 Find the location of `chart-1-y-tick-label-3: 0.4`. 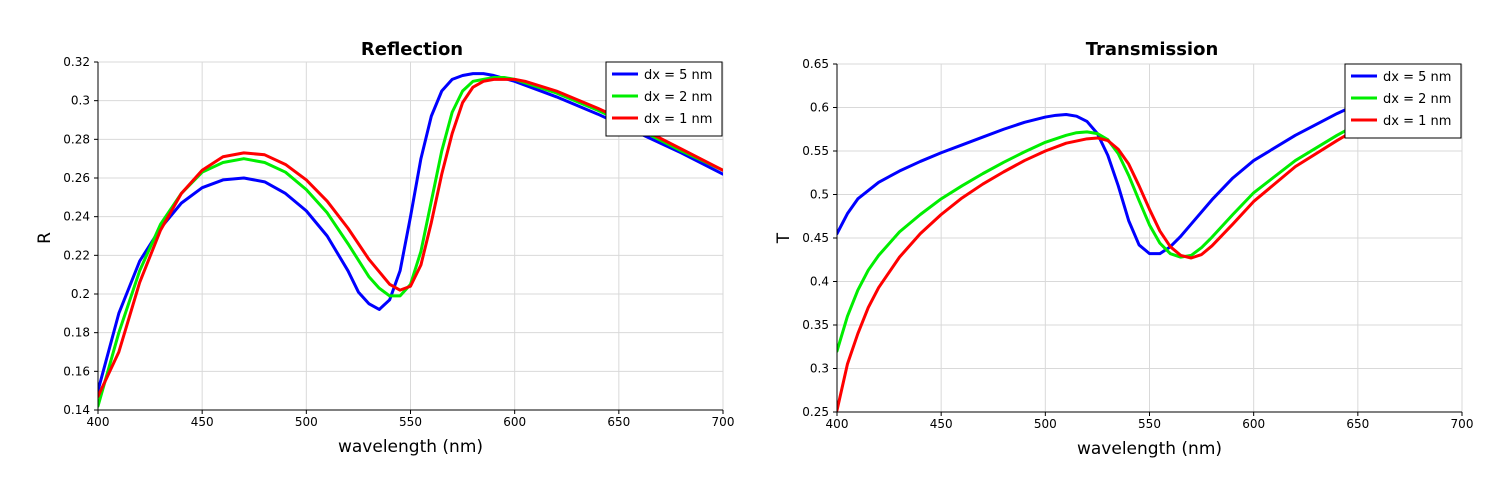

chart-1-y-tick-label-3: 0.4 is located at coordinates (819, 282).